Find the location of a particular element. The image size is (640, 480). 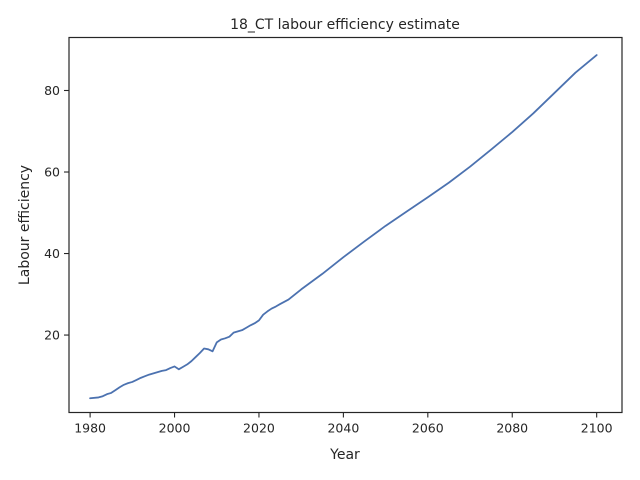

y-tick-label: 60 is located at coordinates (52, 172).